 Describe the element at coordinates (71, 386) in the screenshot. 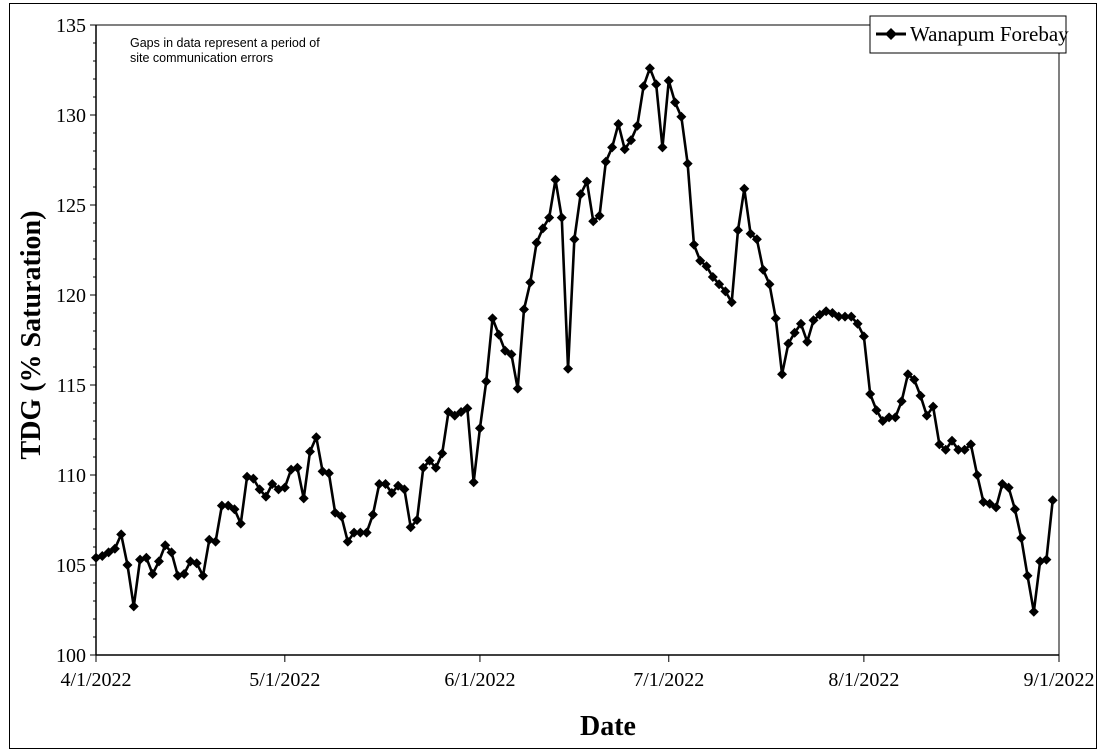

I see `y-tick-label-3: 115` at that location.